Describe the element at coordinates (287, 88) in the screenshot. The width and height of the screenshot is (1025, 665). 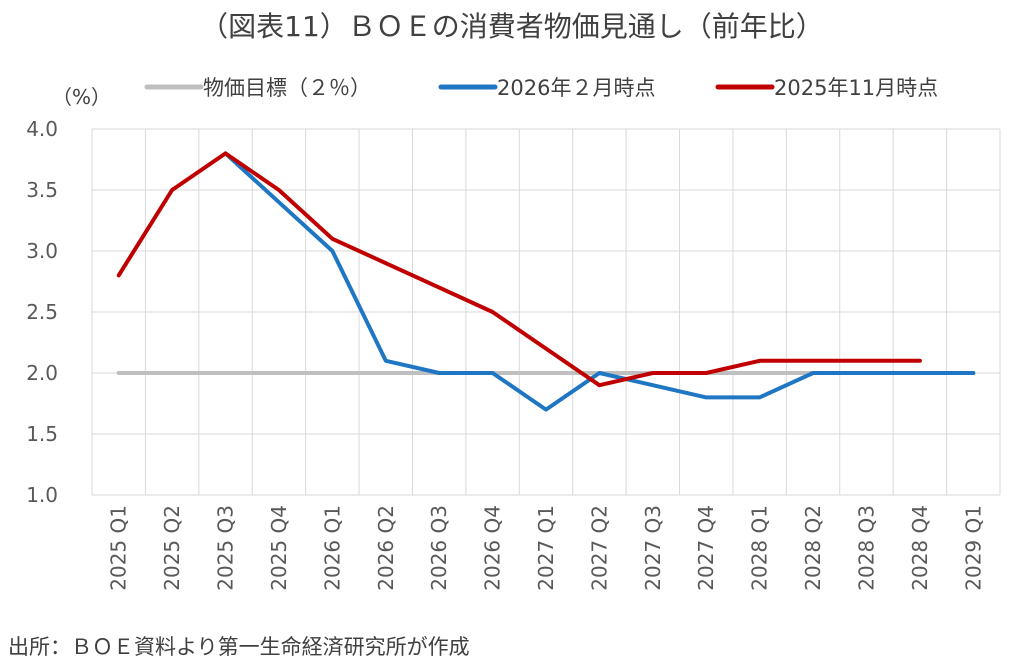
I see `legend-label-0: 物価目標（２％）` at that location.